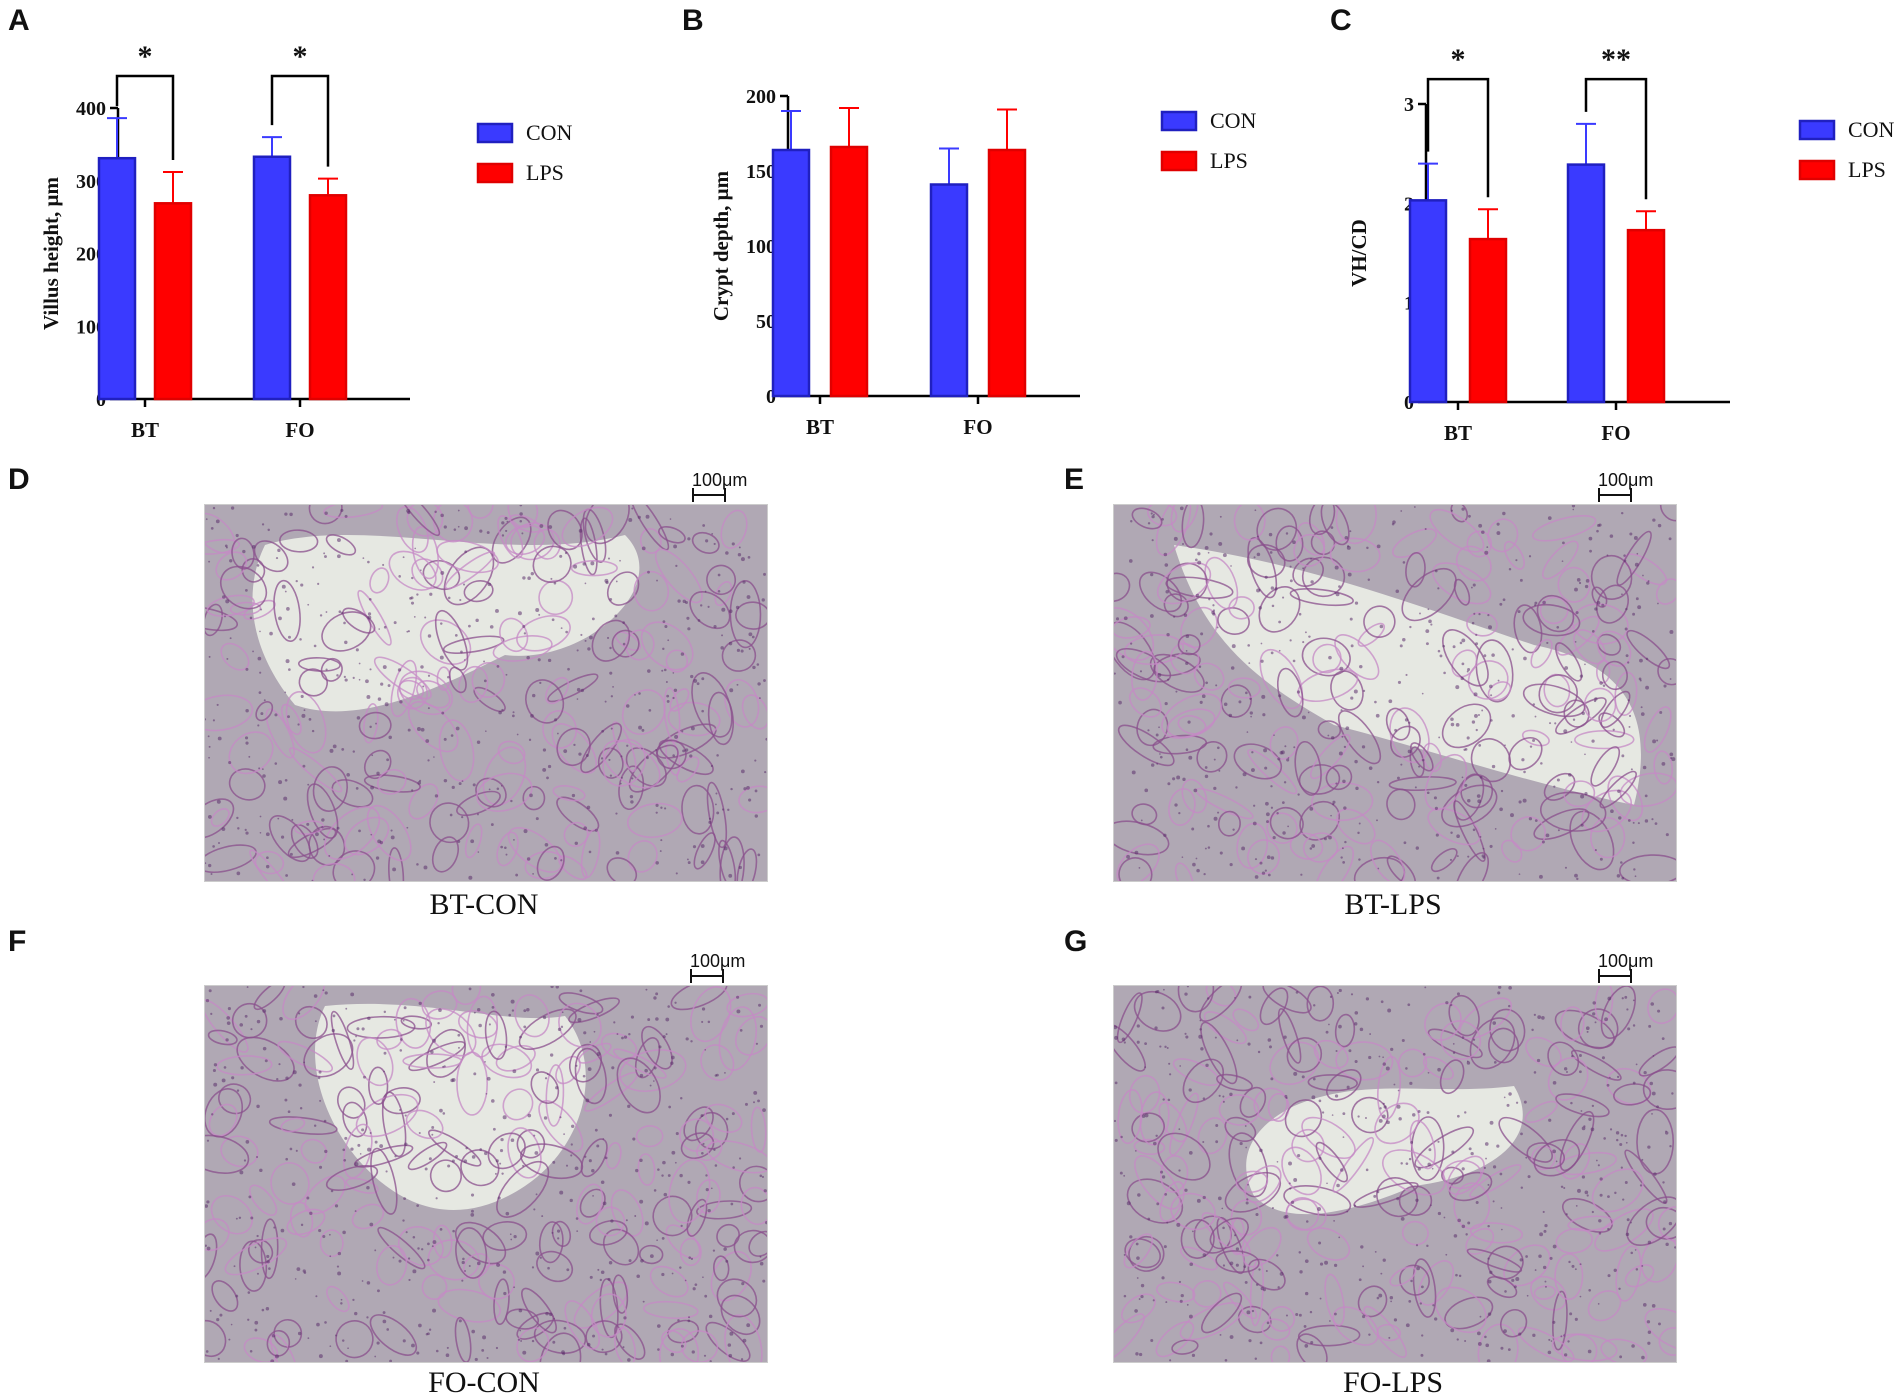  Describe the element at coordinates (791, 273) in the screenshot. I see `bar-con-bt` at that location.